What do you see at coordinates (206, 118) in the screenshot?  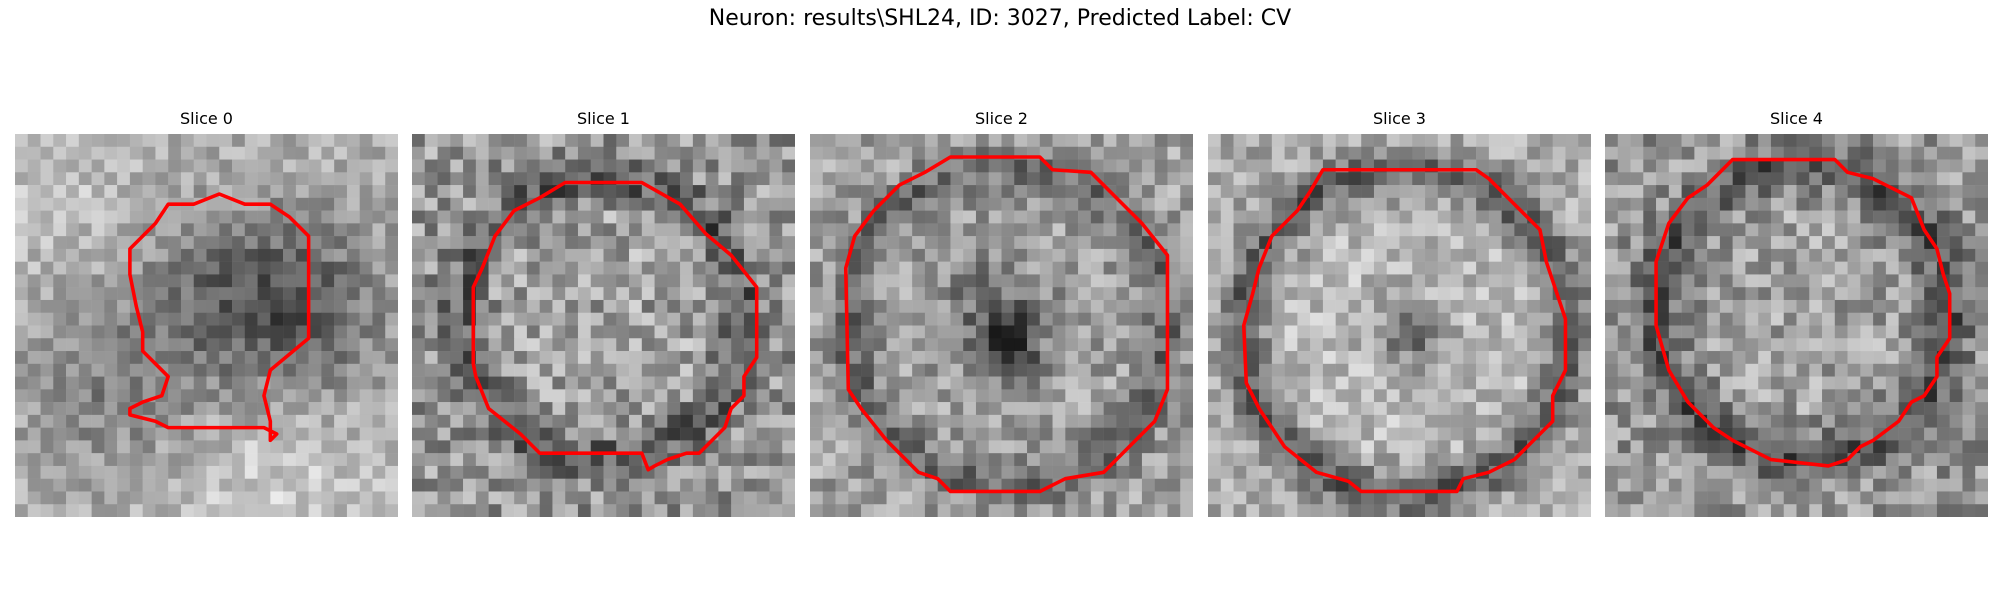 I see `slice-title-0: Slice 0` at bounding box center [206, 118].